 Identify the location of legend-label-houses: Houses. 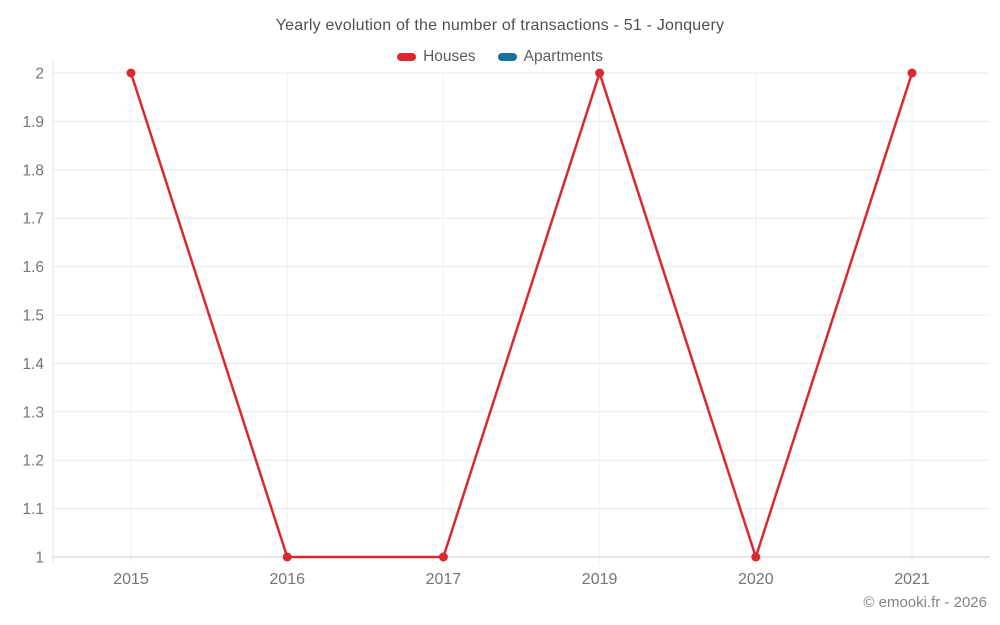
(449, 56).